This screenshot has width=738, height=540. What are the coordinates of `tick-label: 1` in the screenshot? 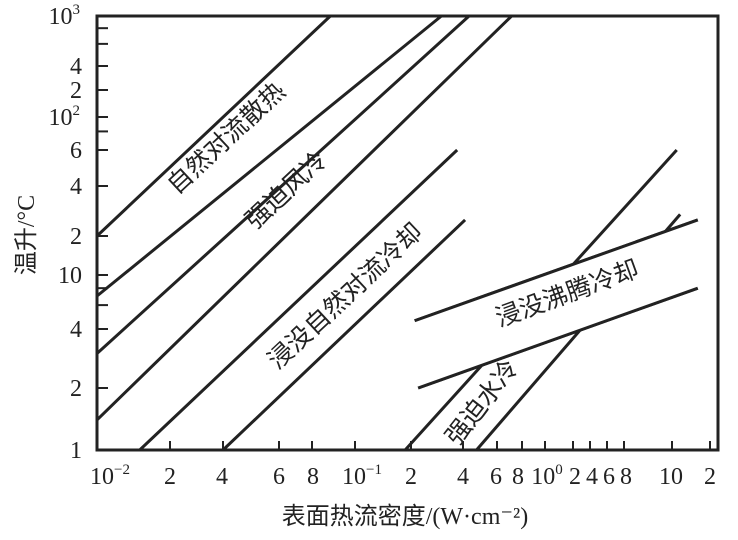 It's located at (76, 451).